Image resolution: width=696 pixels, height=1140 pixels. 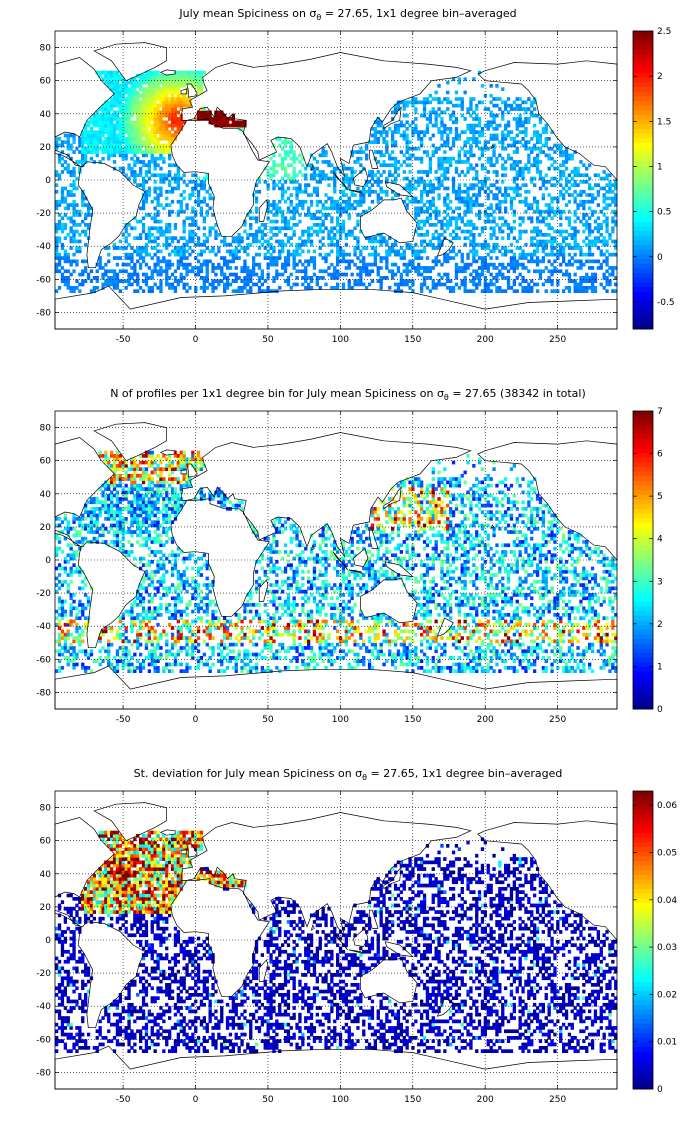 What do you see at coordinates (643, 47) in the screenshot?
I see `colorbar-segment` at bounding box center [643, 47].